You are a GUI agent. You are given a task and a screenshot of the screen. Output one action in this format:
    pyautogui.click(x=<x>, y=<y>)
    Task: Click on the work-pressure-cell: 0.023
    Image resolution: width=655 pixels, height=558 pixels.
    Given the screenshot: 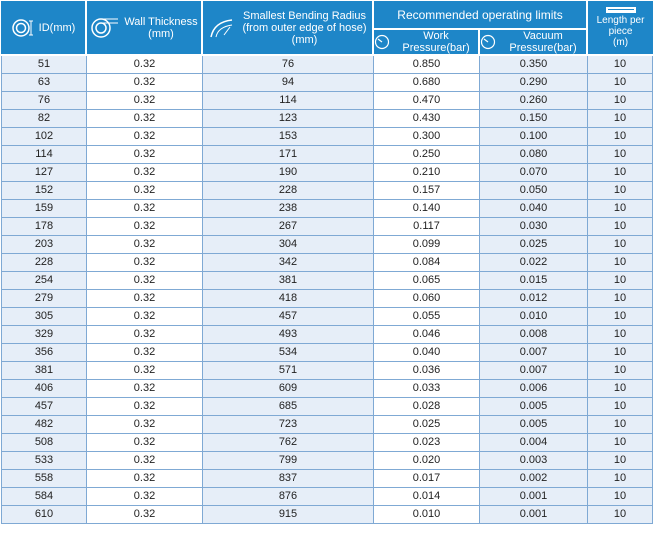 What is the action you would take?
    pyautogui.click(x=427, y=443)
    